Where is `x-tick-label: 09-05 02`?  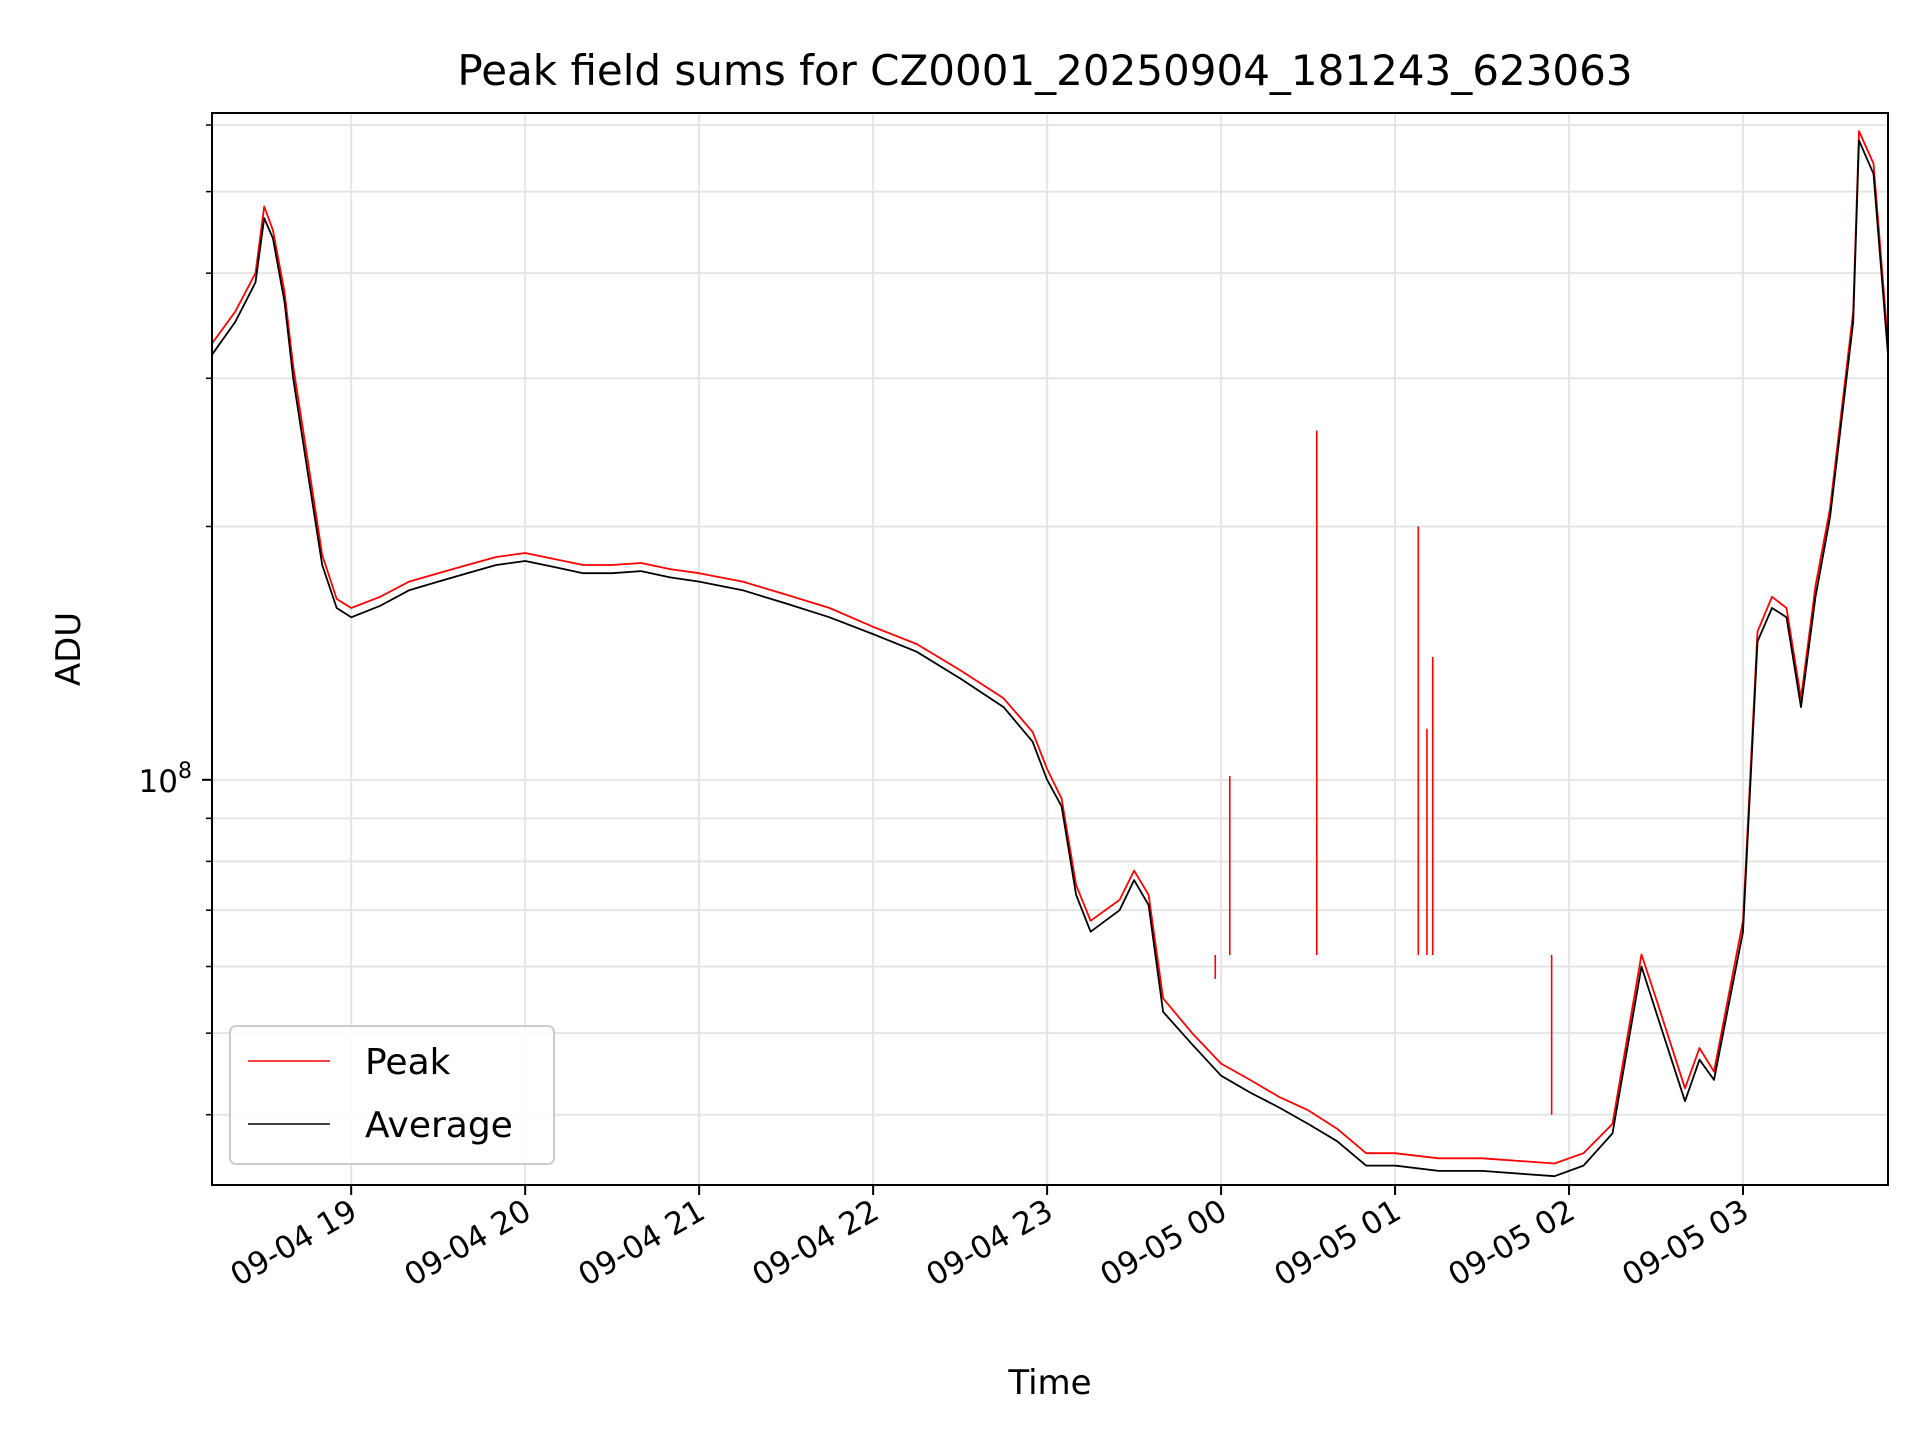 x-tick-label: 09-05 02 is located at coordinates (1511, 1243).